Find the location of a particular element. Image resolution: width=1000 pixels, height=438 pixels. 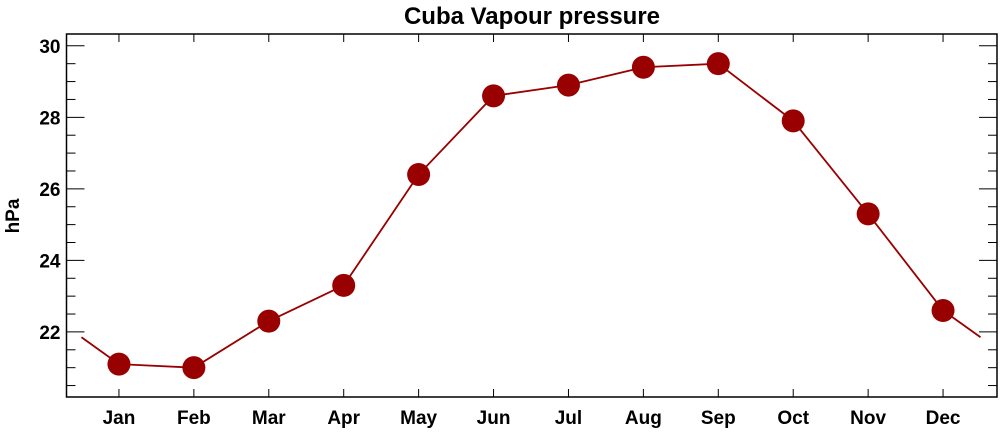

chart-title: Cuba Vapour pressure is located at coordinates (532, 16).